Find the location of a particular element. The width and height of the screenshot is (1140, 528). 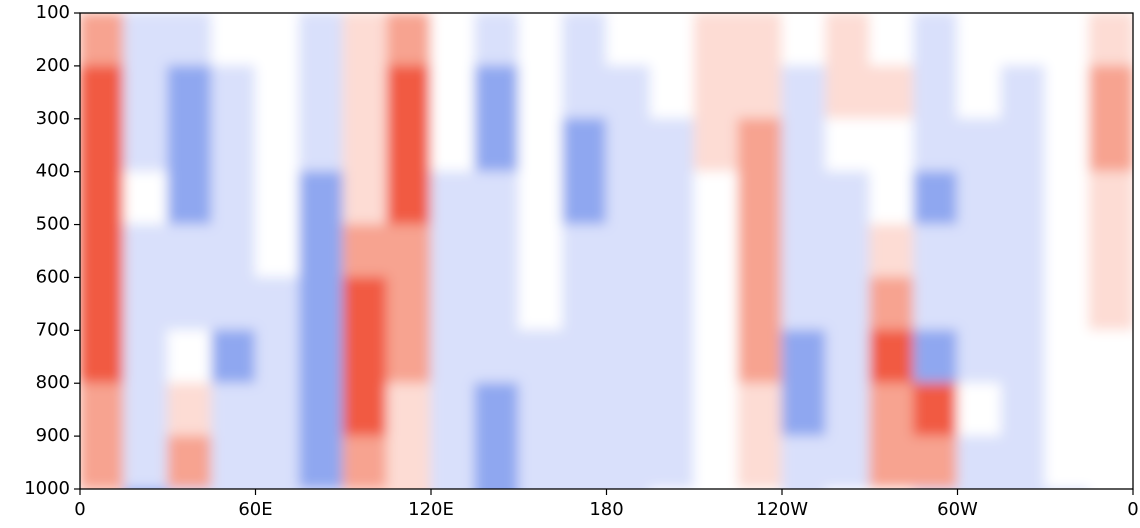

y-tick-label: 800 is located at coordinates (53, 382).